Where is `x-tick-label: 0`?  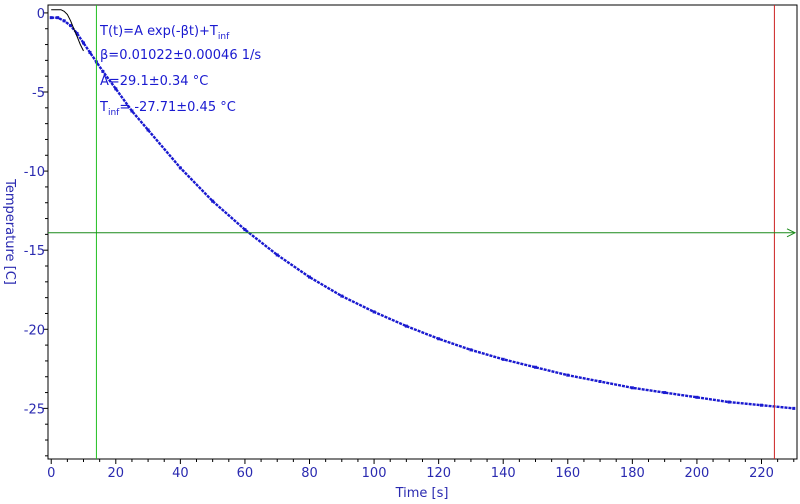 x-tick-label: 0 is located at coordinates (51, 473).